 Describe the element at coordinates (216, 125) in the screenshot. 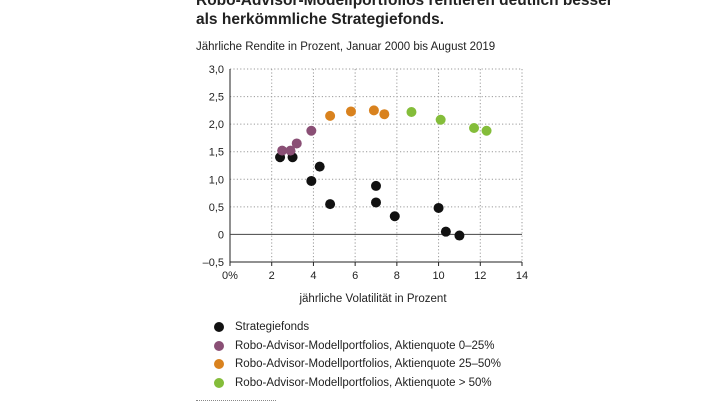

I see `y-tick-label: 2,0` at that location.